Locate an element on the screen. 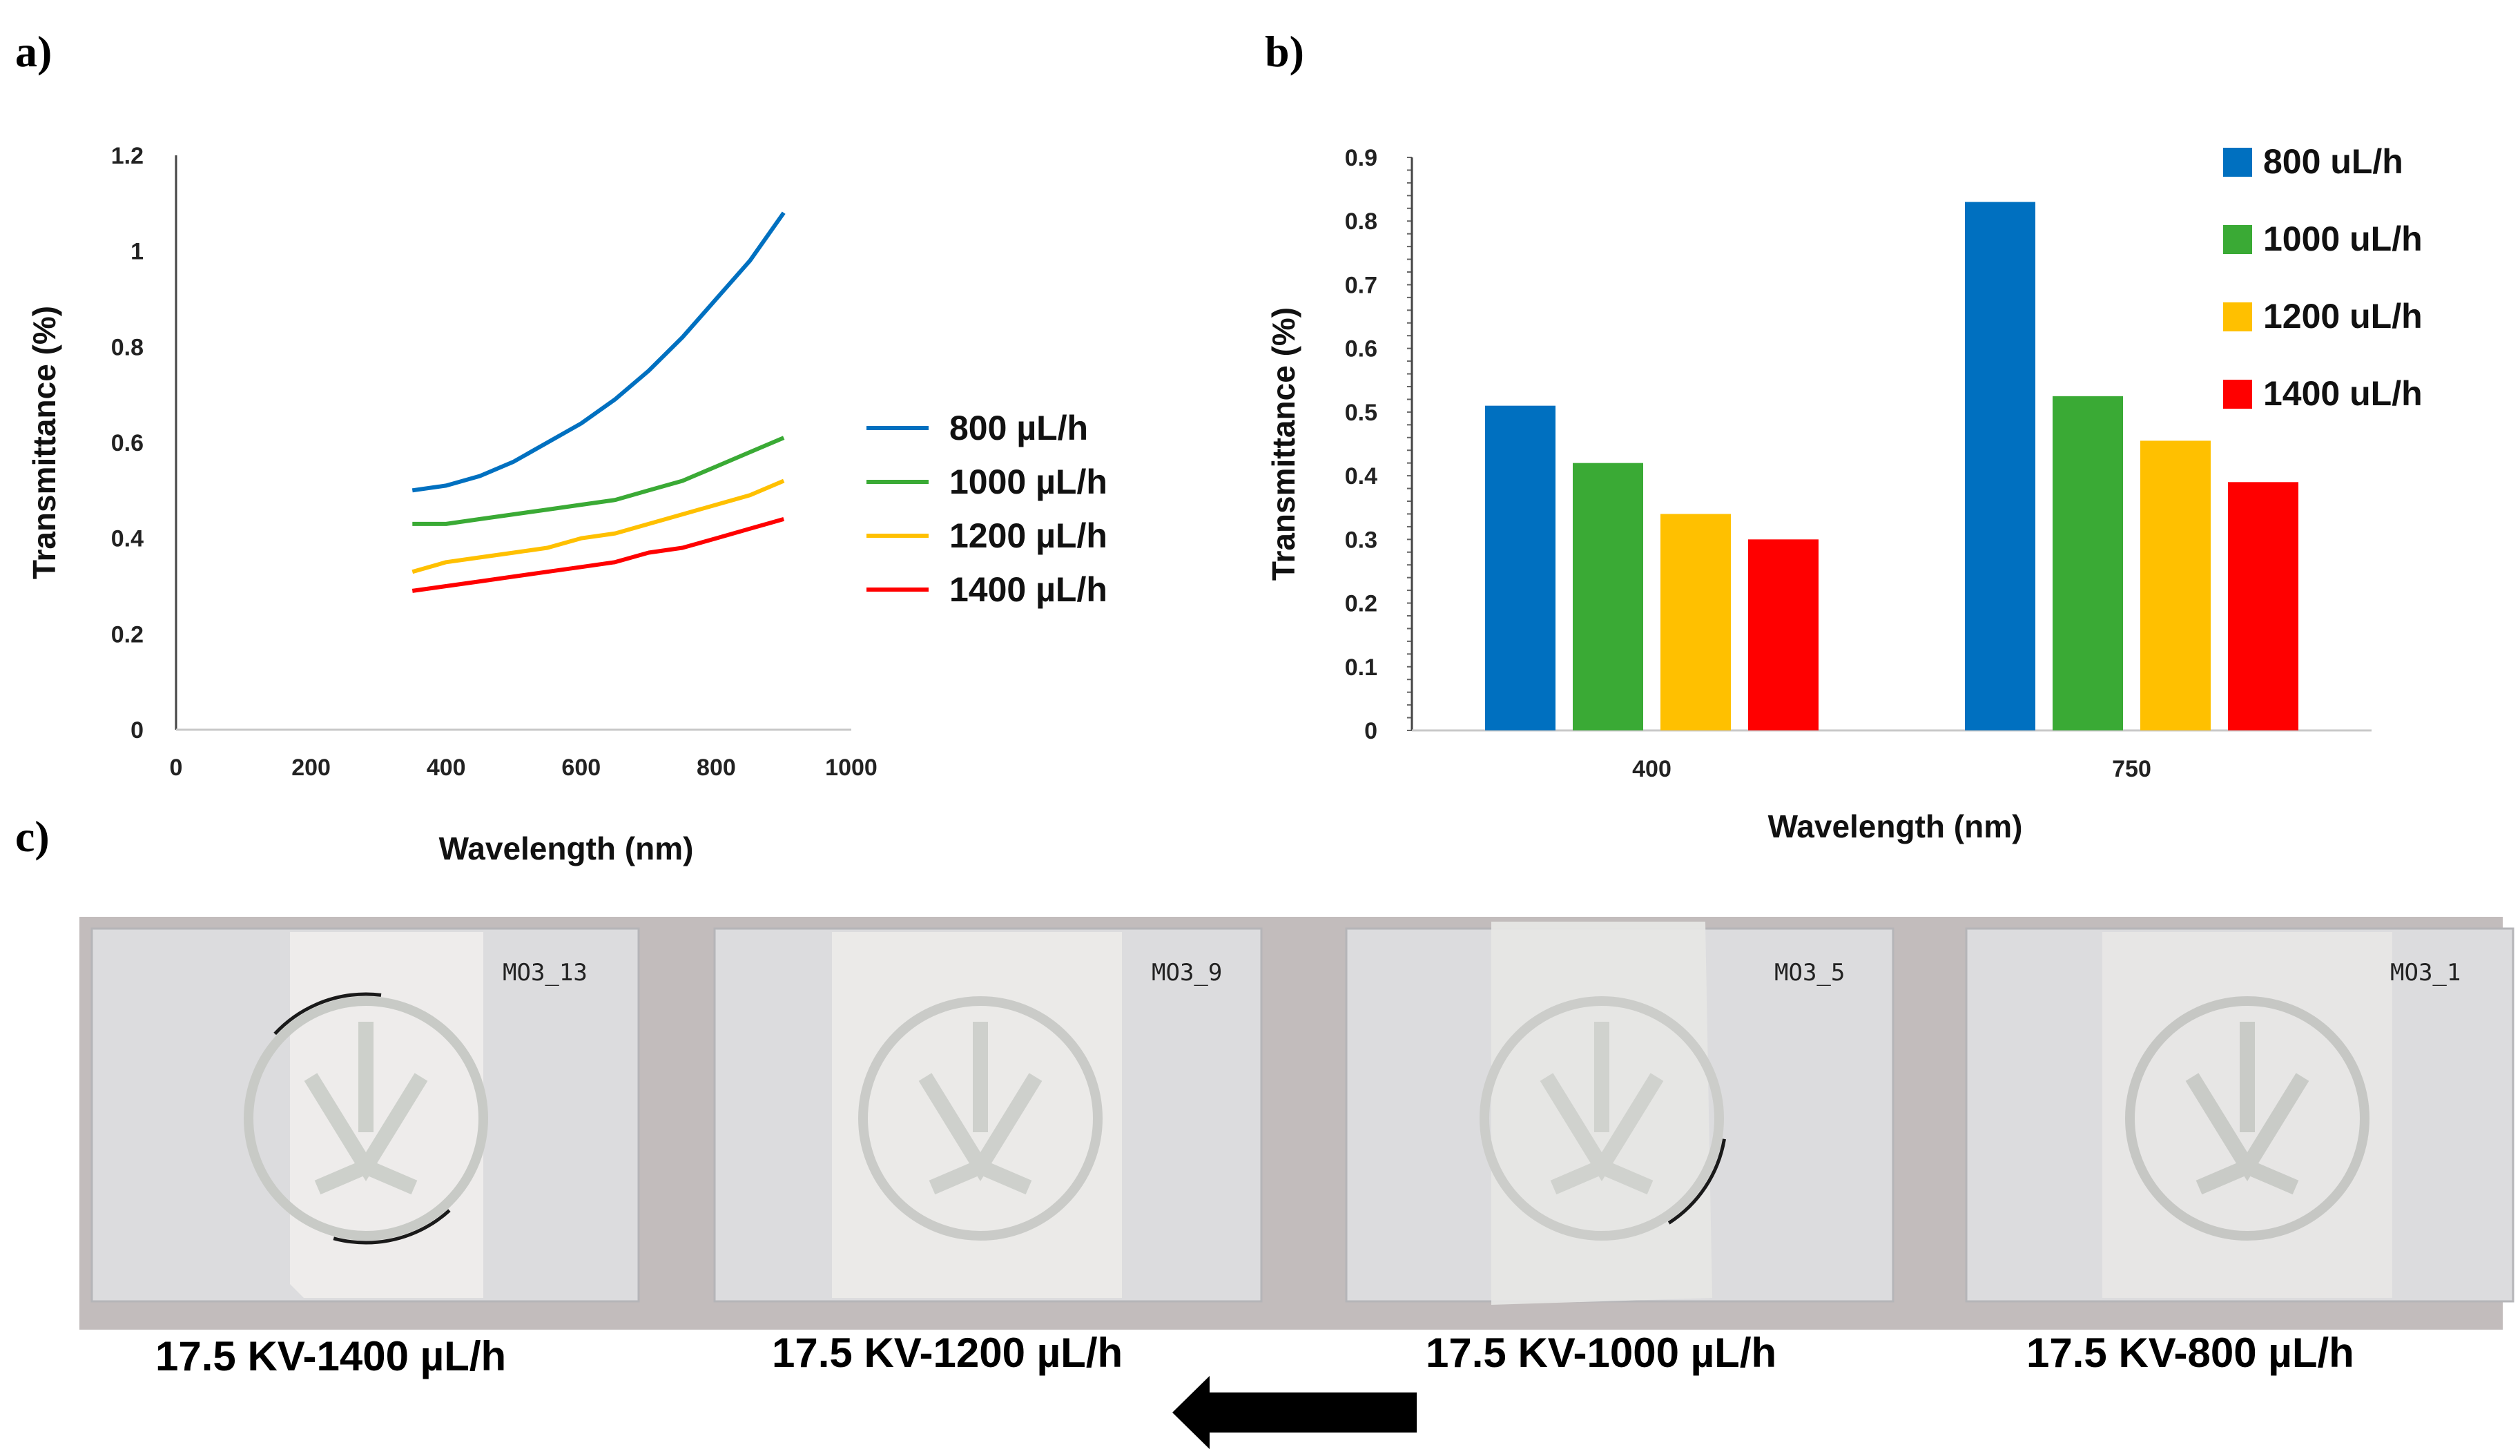  y-tick-label: 0.1 is located at coordinates (1361, 667).